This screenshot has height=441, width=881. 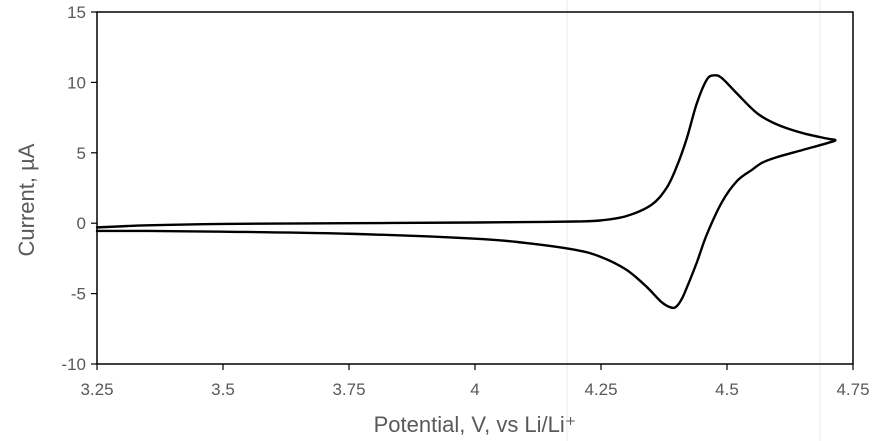 I want to click on y-tick-label: -5, so click(x=78, y=294).